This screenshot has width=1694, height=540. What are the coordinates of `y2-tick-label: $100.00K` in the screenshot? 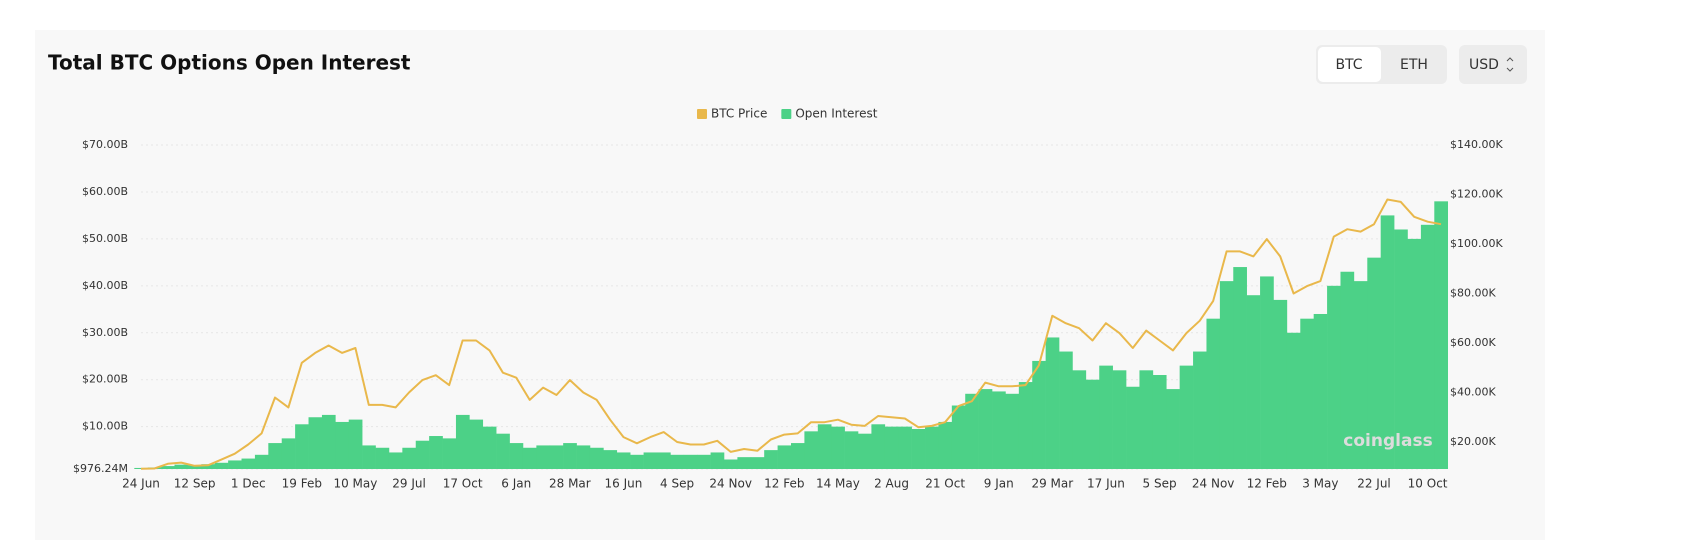 It's located at (1476, 243).